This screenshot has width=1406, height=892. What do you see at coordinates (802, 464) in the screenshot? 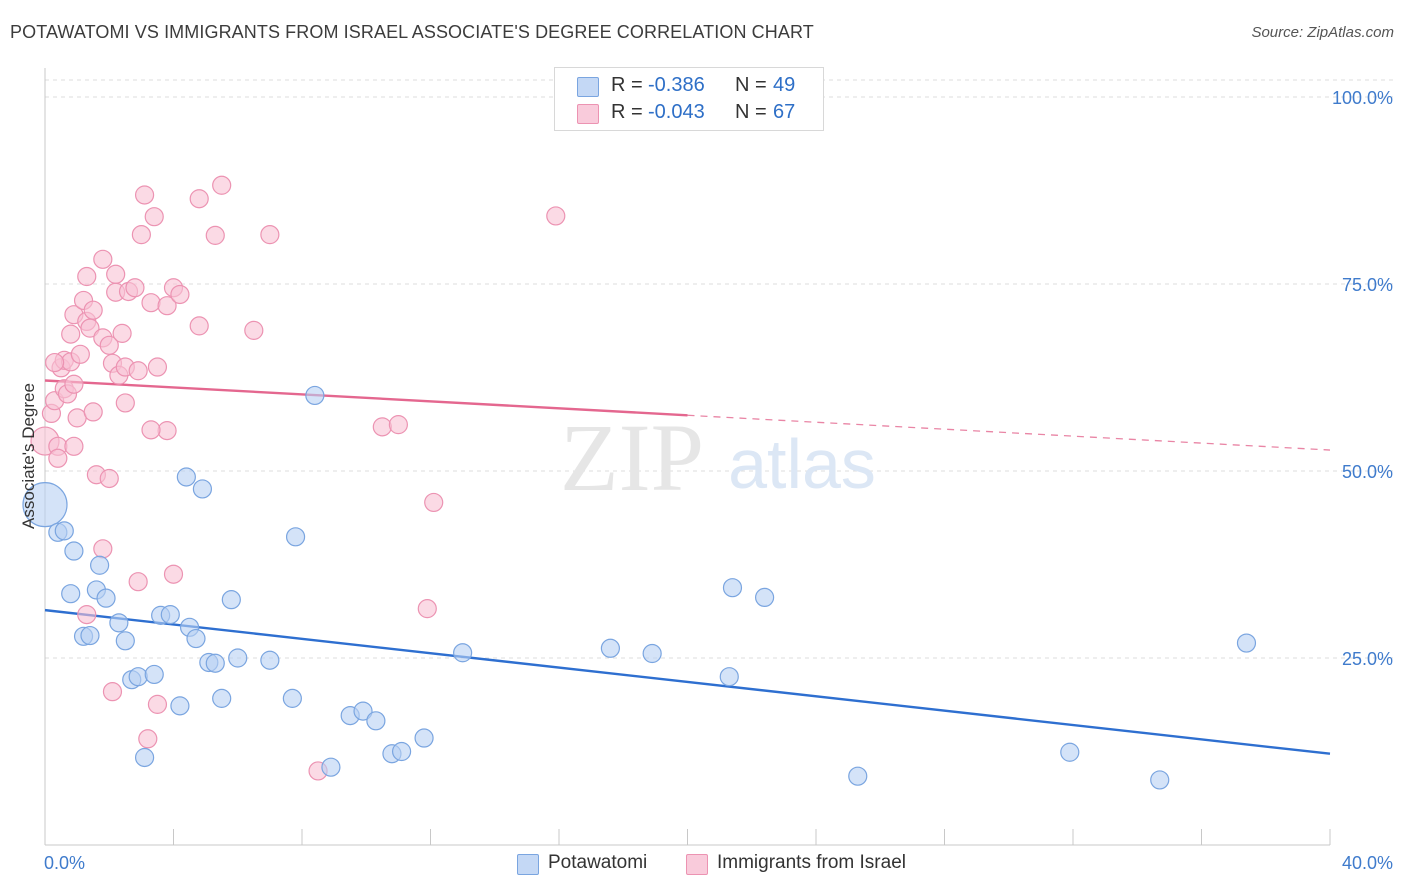
I see `watermark-atlas: atlas` at bounding box center [802, 464].